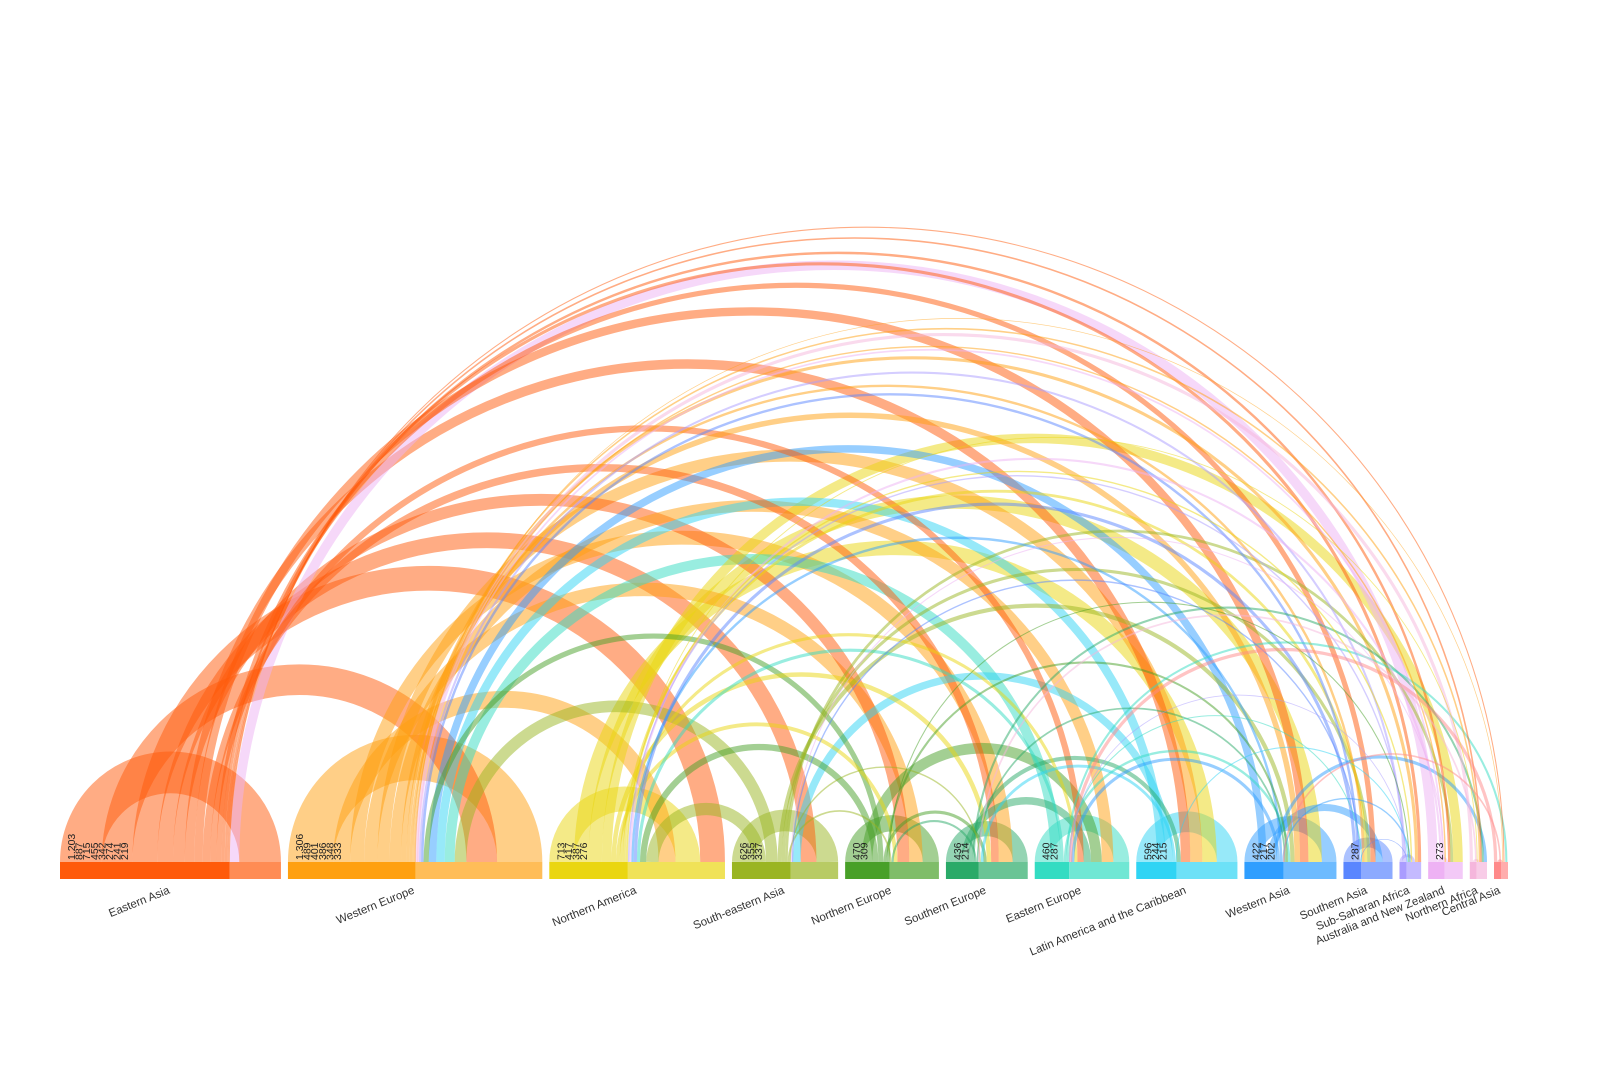 The image size is (1600, 1071). Describe the element at coordinates (1310, 870) in the screenshot. I see `node-bar-western-asia-incoming` at that location.